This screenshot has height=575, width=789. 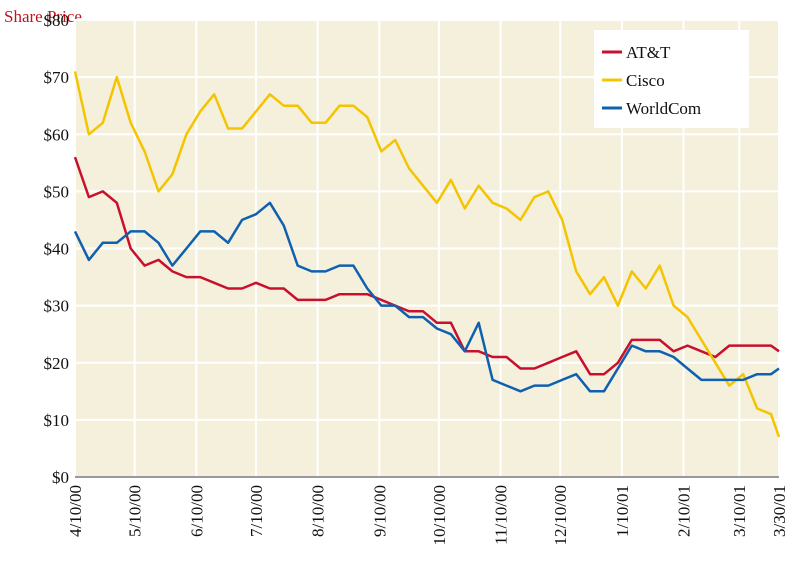 What do you see at coordinates (57, 249) in the screenshot?
I see `y-tick-label: $40` at bounding box center [57, 249].